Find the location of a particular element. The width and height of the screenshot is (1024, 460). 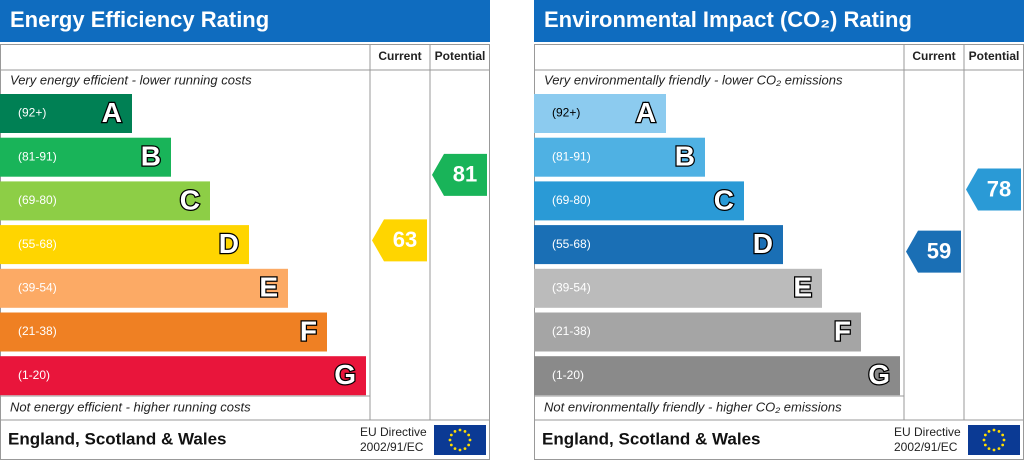

rating-value: 78 is located at coordinates (999, 188).